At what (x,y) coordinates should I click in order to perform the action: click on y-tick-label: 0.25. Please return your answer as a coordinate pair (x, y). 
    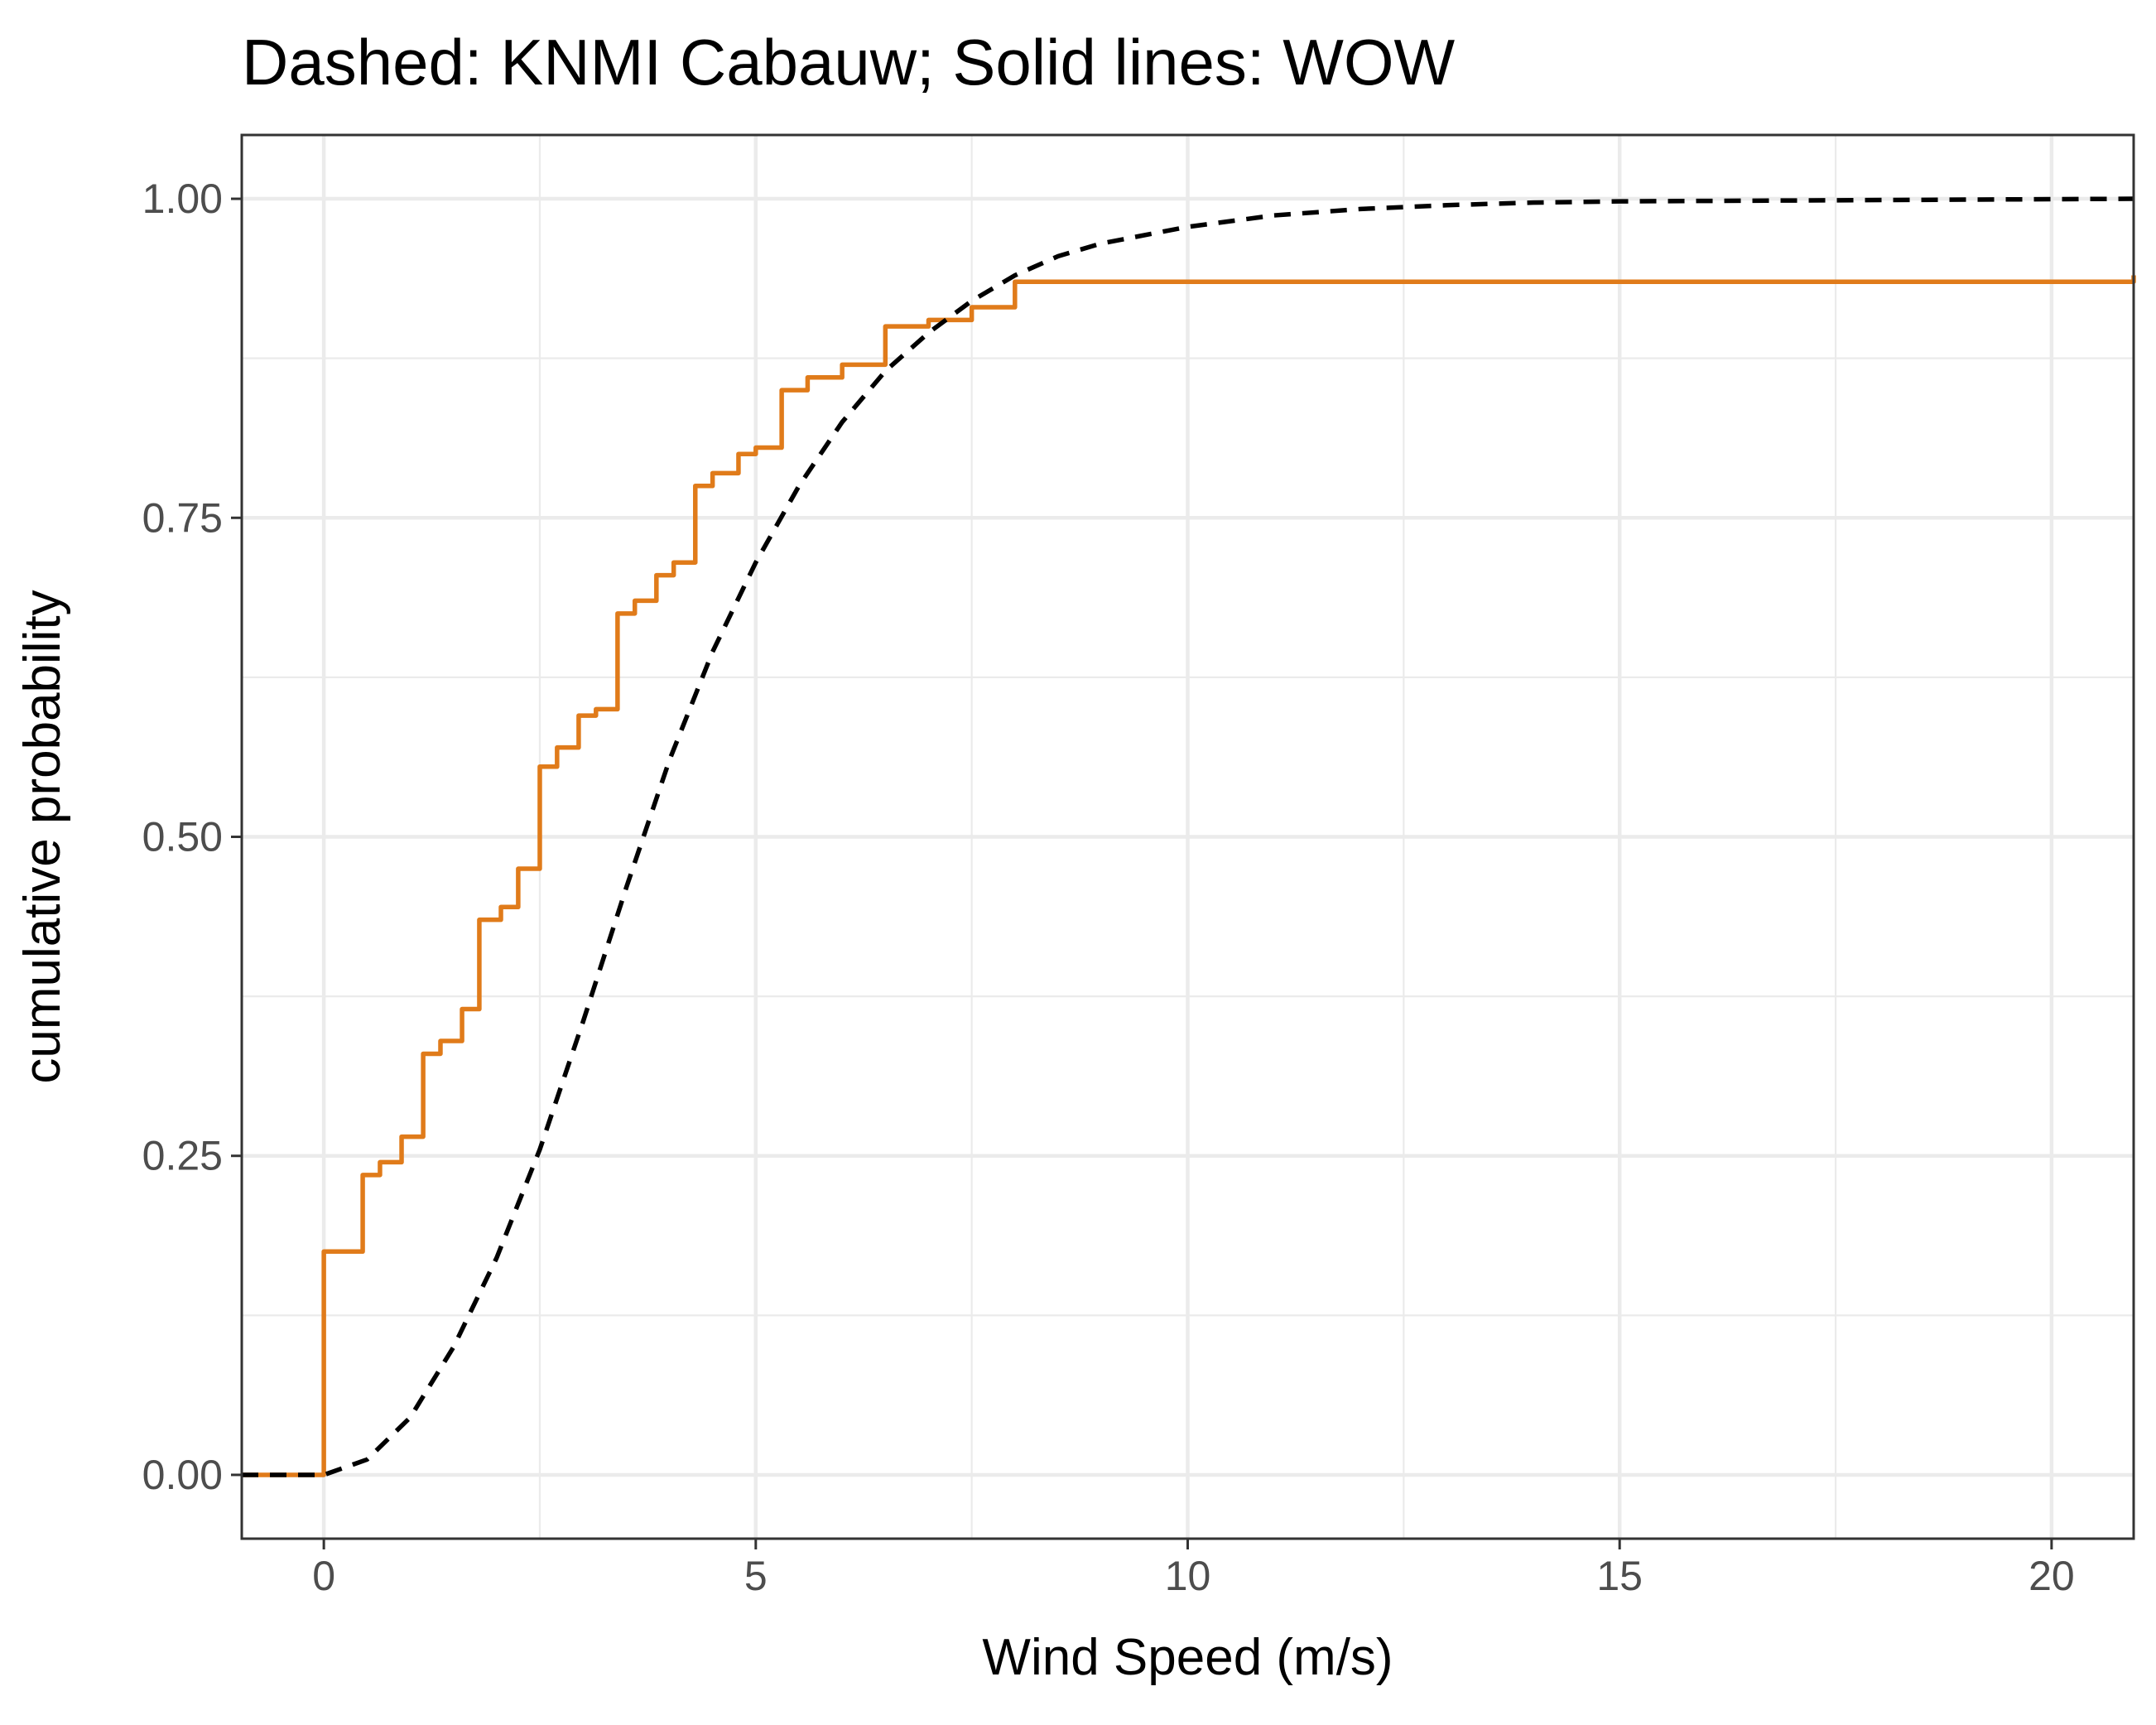
    Looking at the image, I should click on (183, 1156).